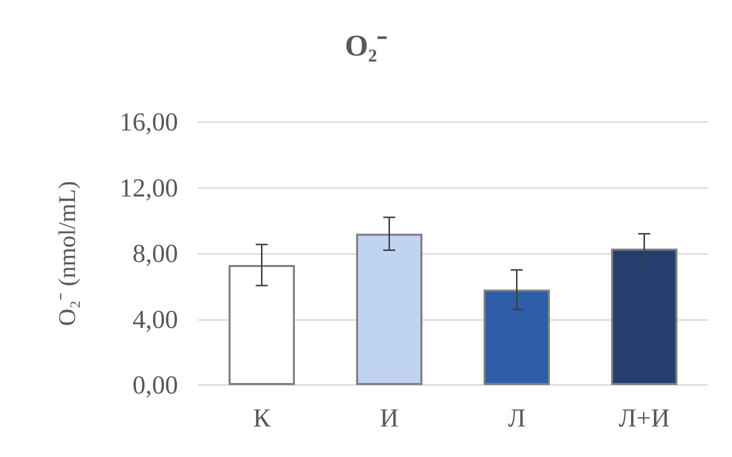 The height and width of the screenshot is (457, 732). Describe the element at coordinates (155, 385) in the screenshot. I see `y-tick-label: 0,00` at that location.